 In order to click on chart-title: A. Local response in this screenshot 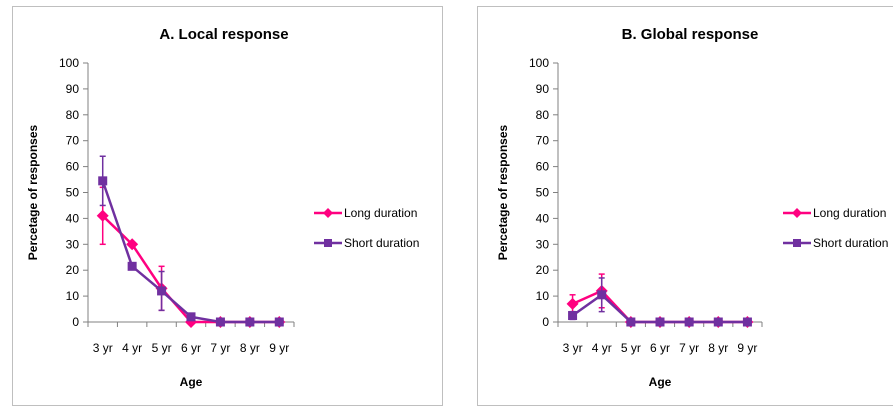, I will do `click(223, 34)`.